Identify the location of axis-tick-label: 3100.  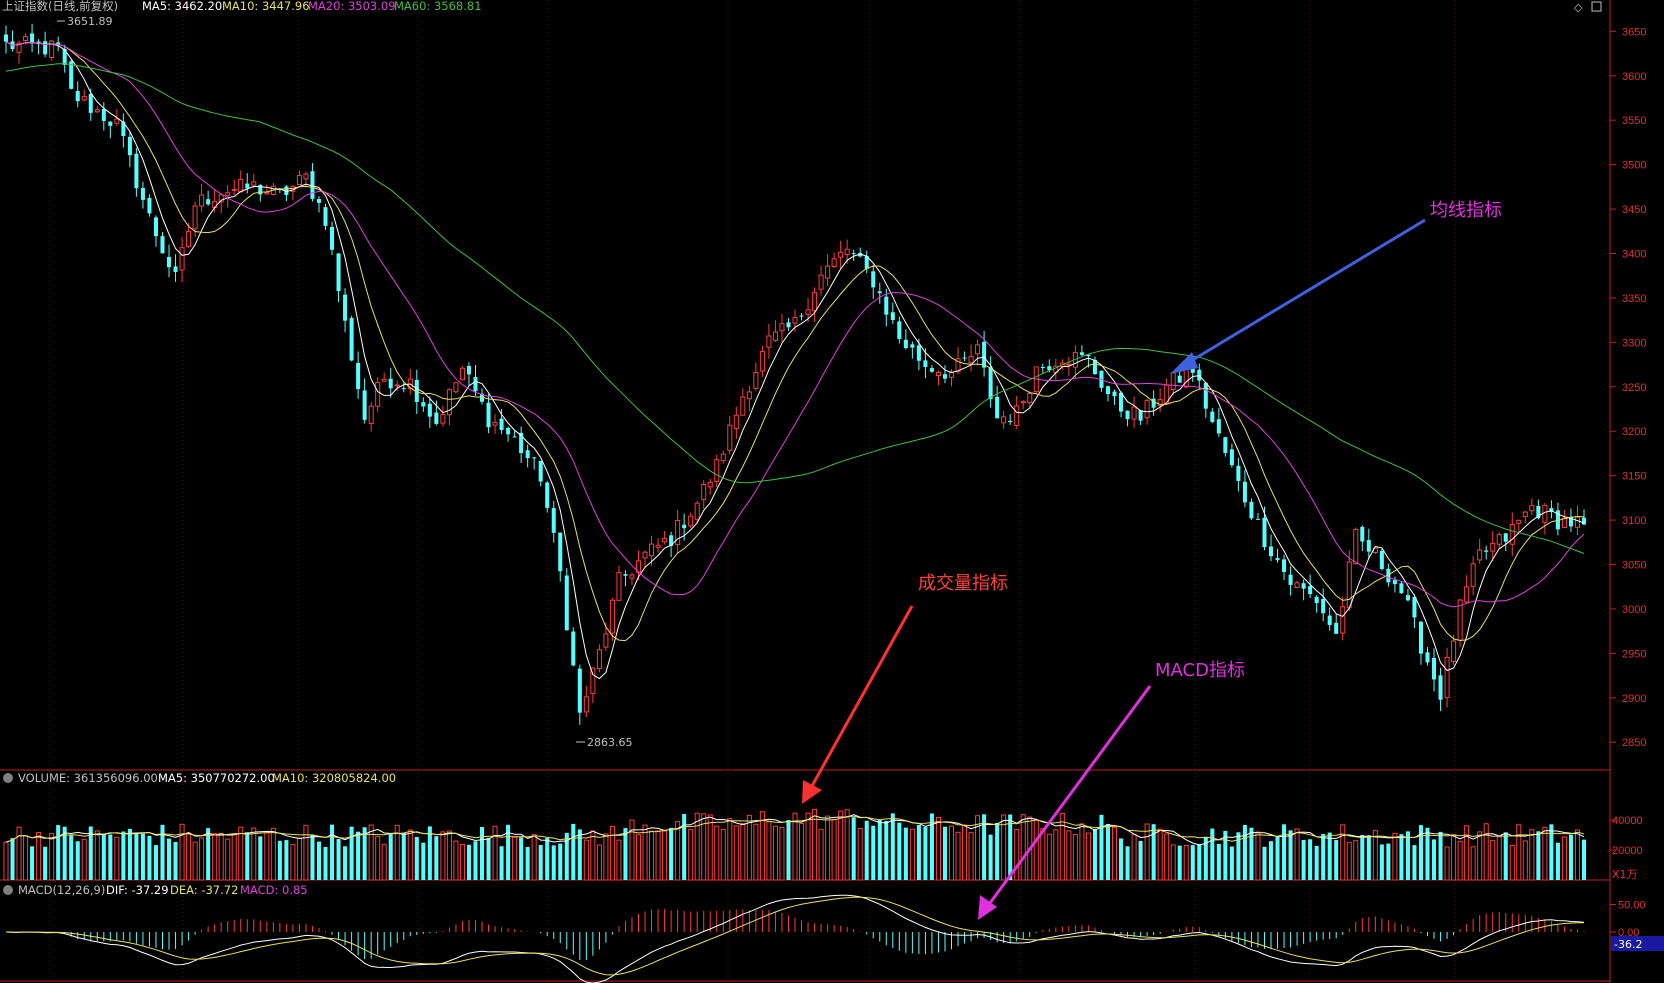
(1634, 521).